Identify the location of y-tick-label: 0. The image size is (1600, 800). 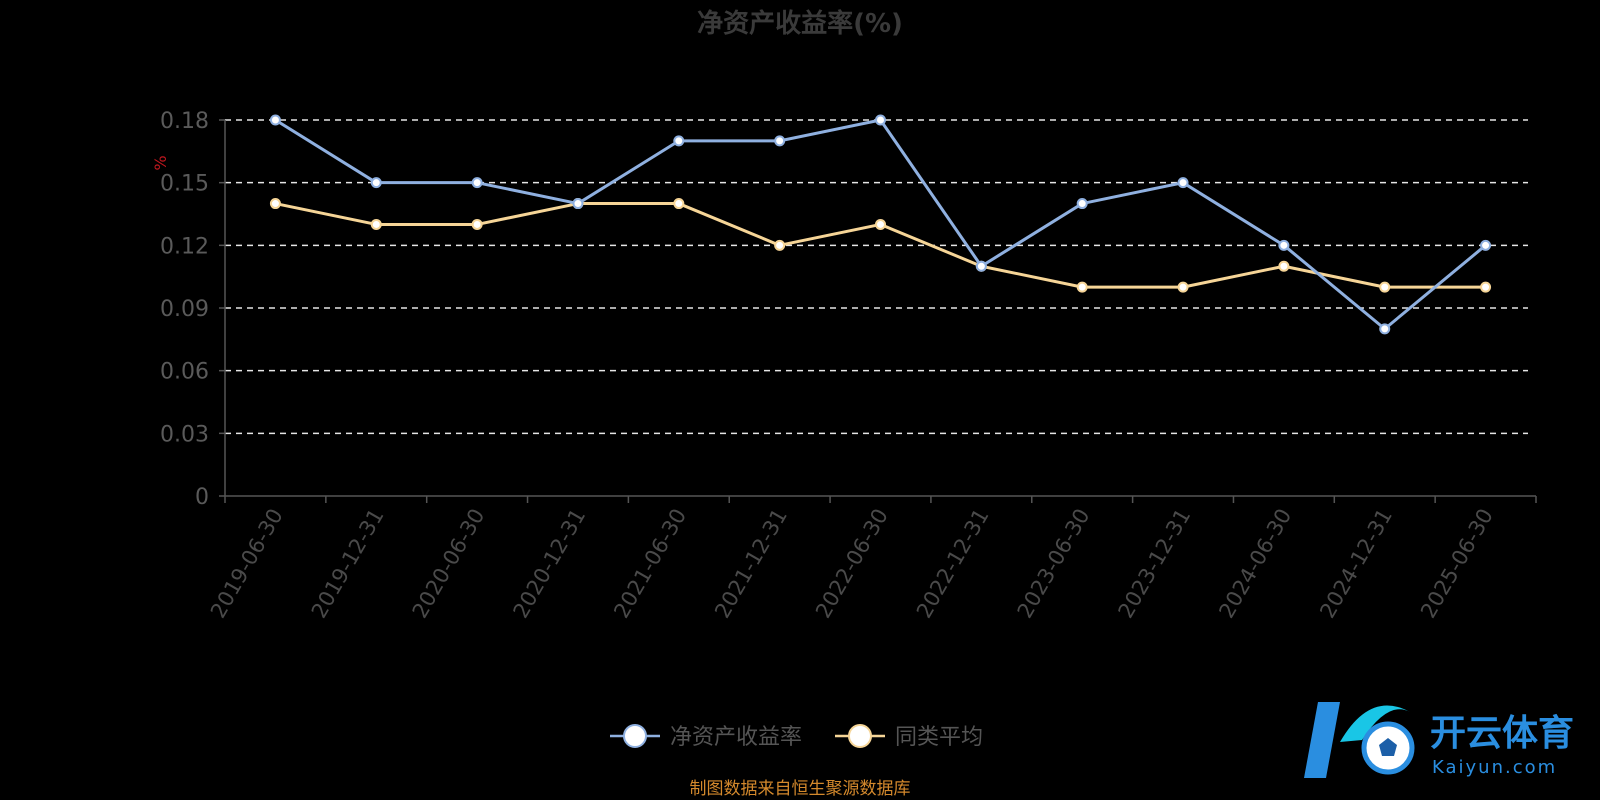
(202, 497).